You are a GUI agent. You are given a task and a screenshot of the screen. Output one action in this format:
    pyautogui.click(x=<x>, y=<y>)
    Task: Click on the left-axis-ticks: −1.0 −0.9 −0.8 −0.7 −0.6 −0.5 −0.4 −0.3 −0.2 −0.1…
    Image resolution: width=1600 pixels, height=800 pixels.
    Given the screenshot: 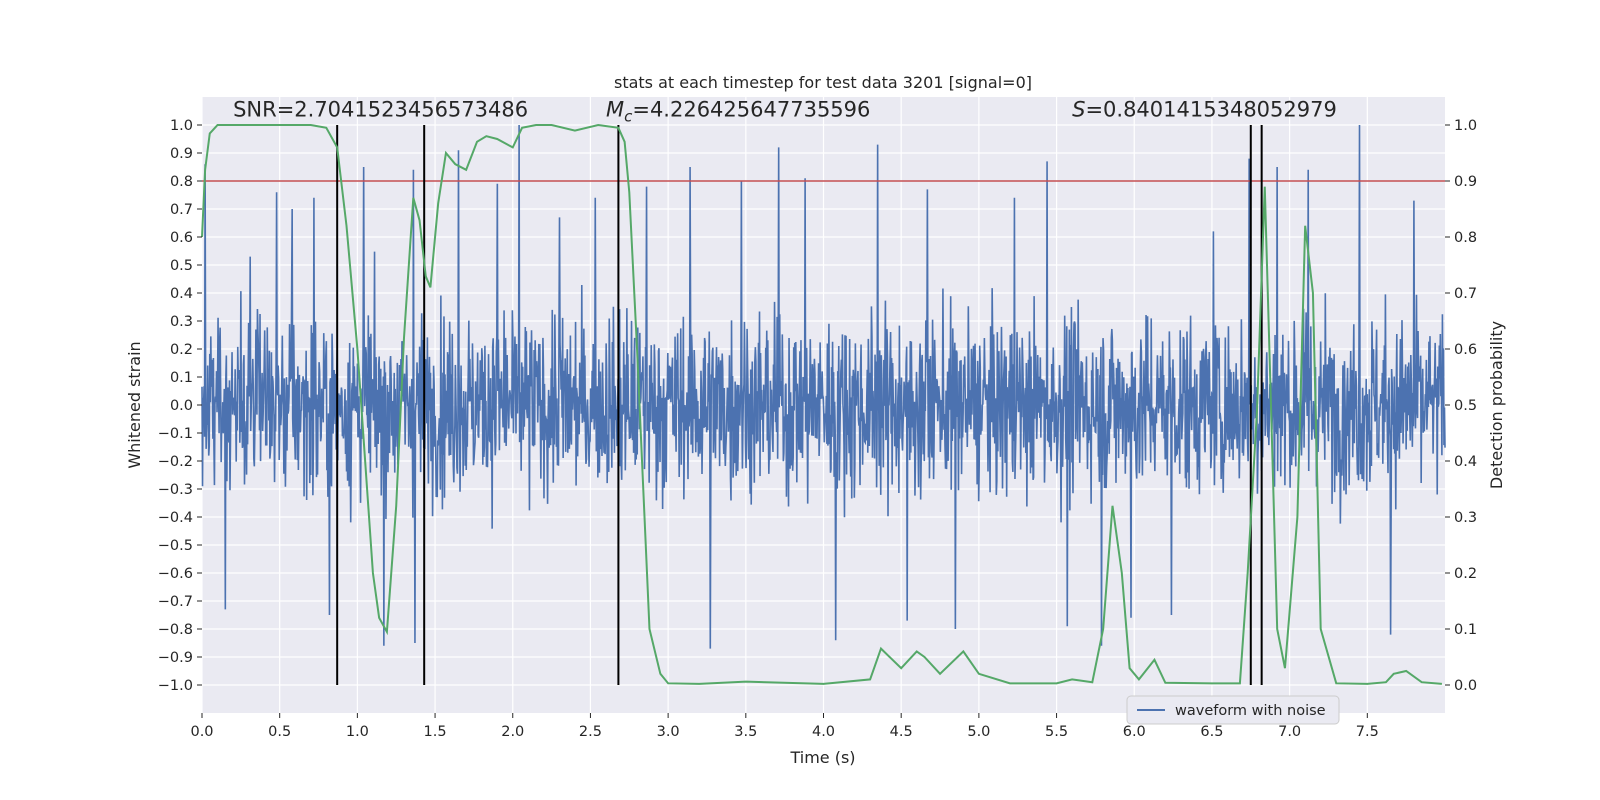 What is the action you would take?
    pyautogui.click(x=180, y=406)
    